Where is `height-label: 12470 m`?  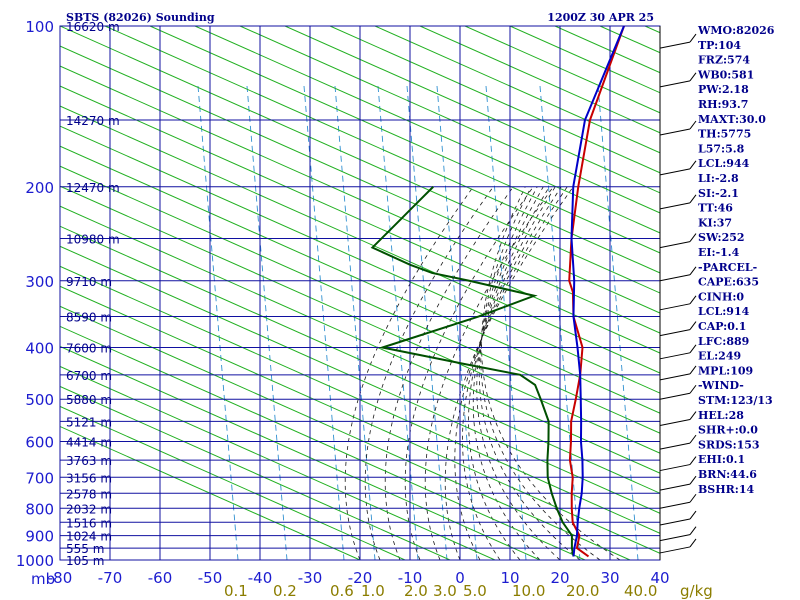
height-label: 12470 m is located at coordinates (93, 188).